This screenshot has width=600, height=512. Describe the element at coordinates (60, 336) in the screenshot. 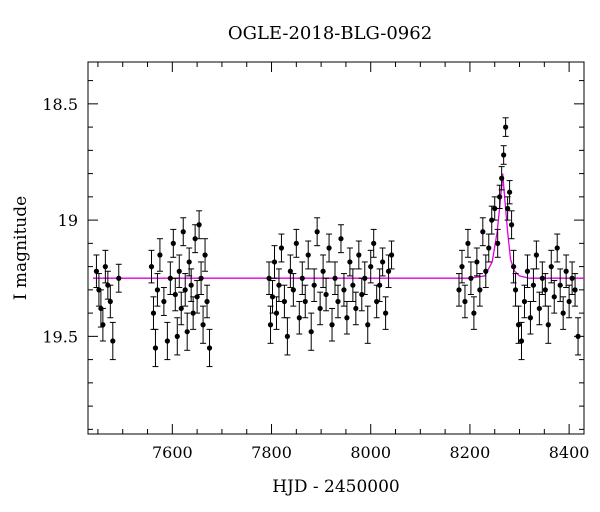

I see `y-tick-label: 19.5` at that location.